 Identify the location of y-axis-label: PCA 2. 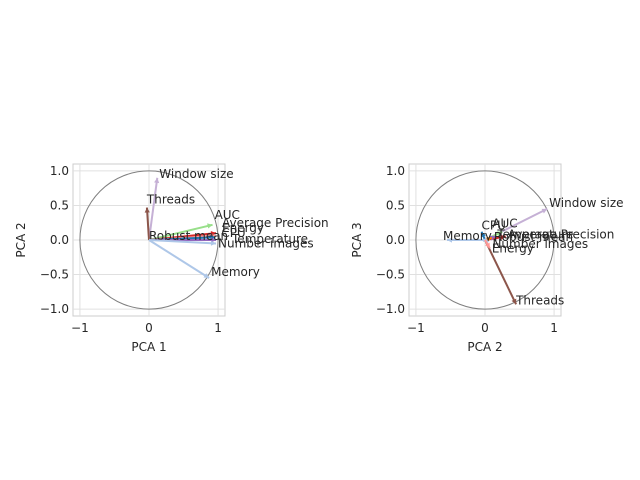
(21, 239).